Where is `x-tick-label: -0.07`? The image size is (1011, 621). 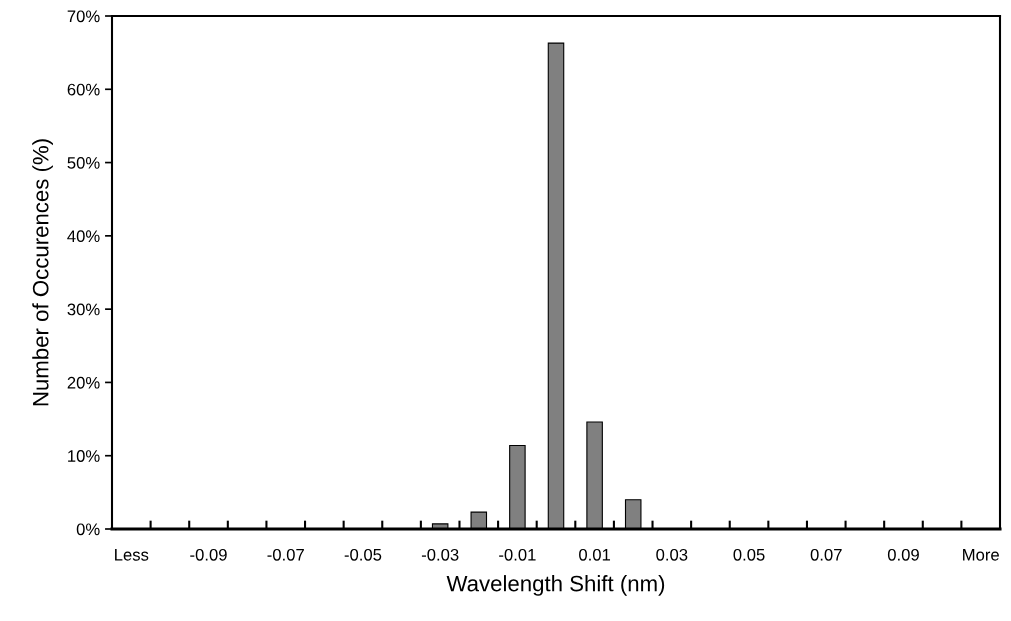
x-tick-label: -0.07 is located at coordinates (285, 554).